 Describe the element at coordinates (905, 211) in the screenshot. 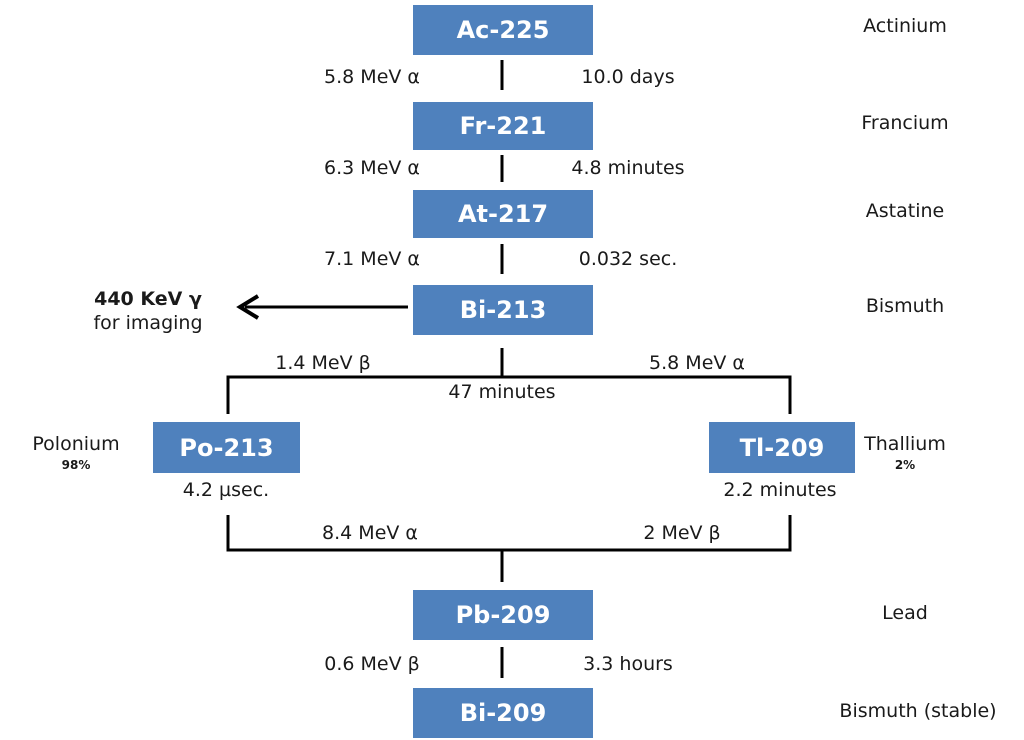

I see `element-name: Astatine` at that location.